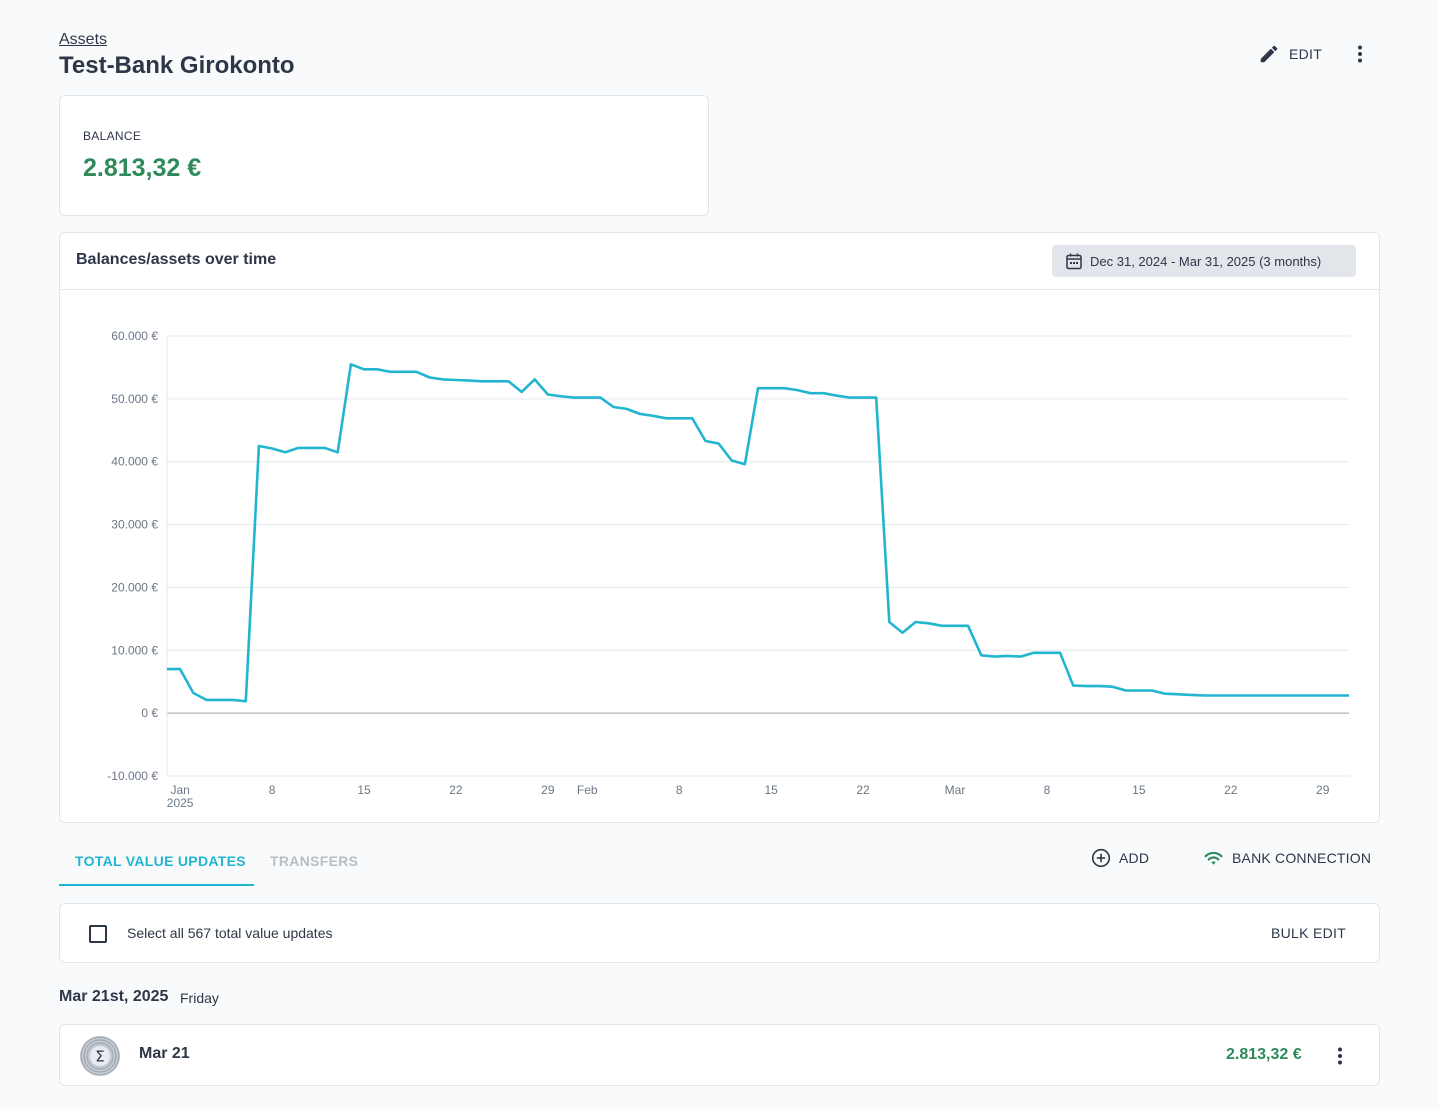 The image size is (1439, 1109). What do you see at coordinates (160, 861) in the screenshot?
I see `tab-total-value-updates: TOTAL VALUE UPDATES` at bounding box center [160, 861].